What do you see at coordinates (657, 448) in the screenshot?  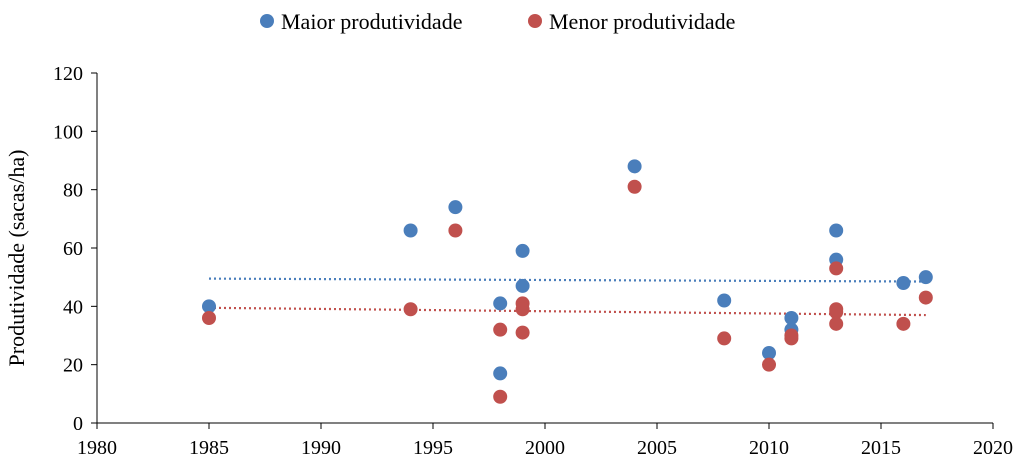 I see `x-tick-label: 2005` at bounding box center [657, 448].